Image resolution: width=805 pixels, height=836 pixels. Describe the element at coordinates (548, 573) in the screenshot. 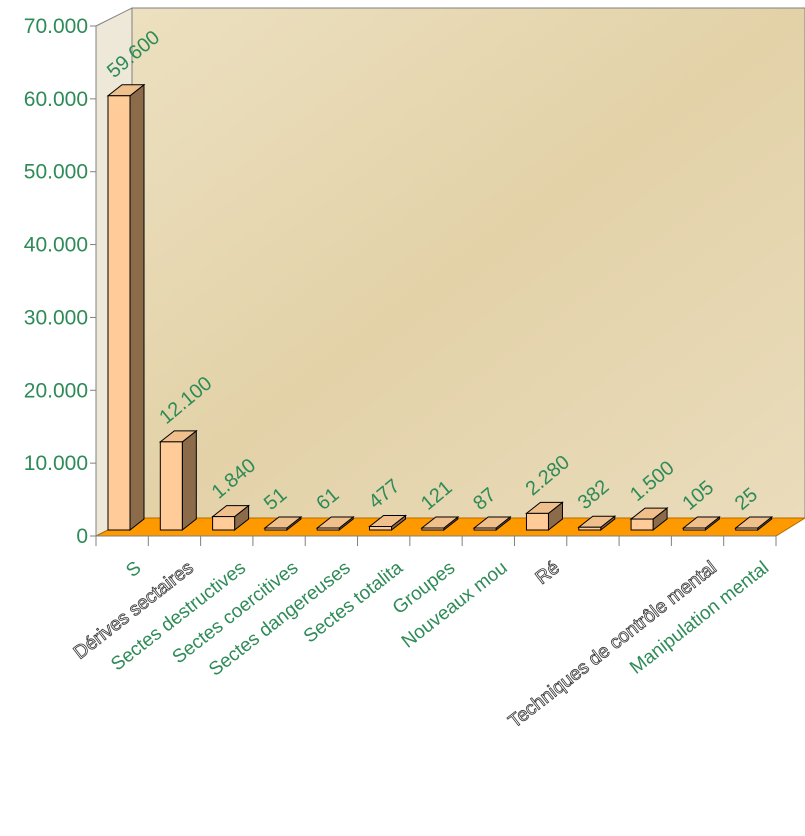

I see `category-label: Ré` at that location.